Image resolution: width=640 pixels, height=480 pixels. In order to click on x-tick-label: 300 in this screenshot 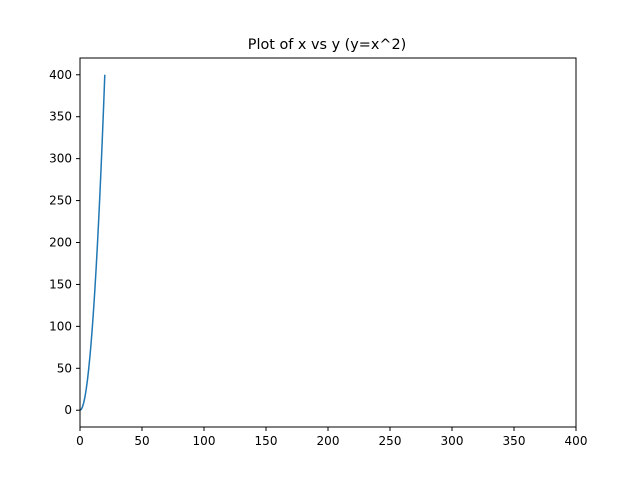, I will do `click(452, 441)`.